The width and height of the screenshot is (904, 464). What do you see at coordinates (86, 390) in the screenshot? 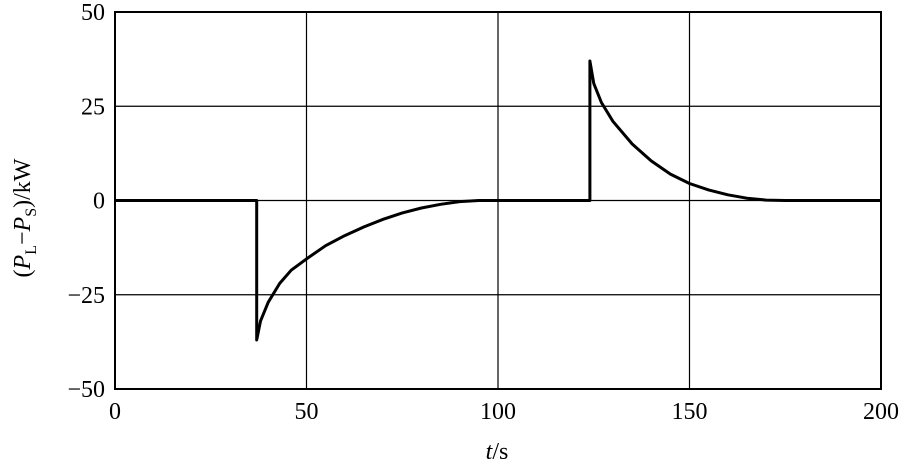
I see `y-tick-label: −50` at bounding box center [86, 390].